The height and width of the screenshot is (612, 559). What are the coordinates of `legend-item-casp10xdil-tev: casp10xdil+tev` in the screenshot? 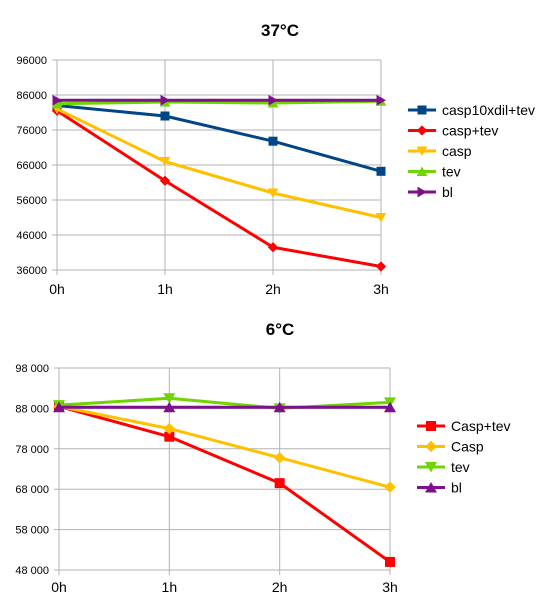 It's located at (471, 110).